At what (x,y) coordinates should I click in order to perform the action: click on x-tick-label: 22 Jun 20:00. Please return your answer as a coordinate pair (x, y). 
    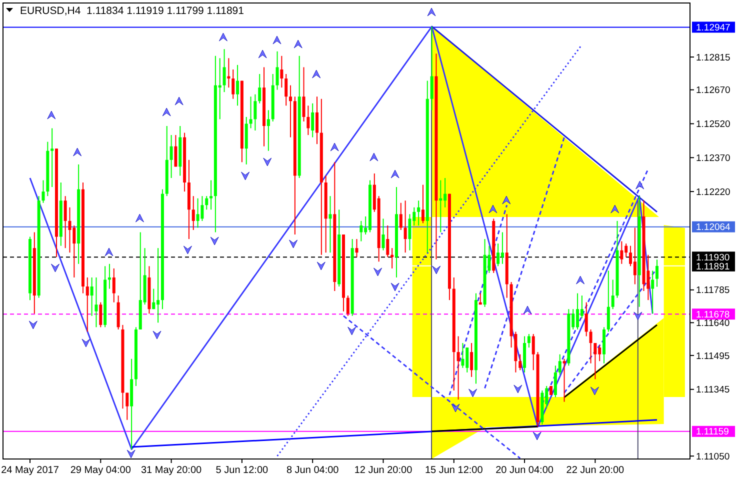
    Looking at the image, I should click on (595, 470).